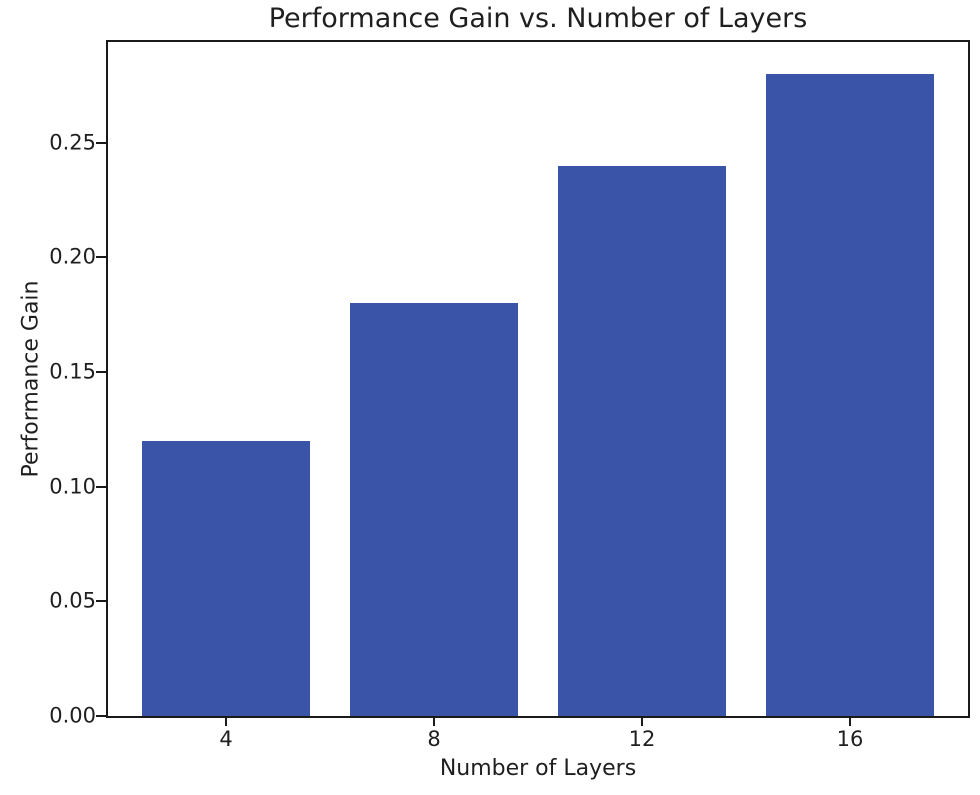  Describe the element at coordinates (642, 739) in the screenshot. I see `x-tick-label: 12` at that location.